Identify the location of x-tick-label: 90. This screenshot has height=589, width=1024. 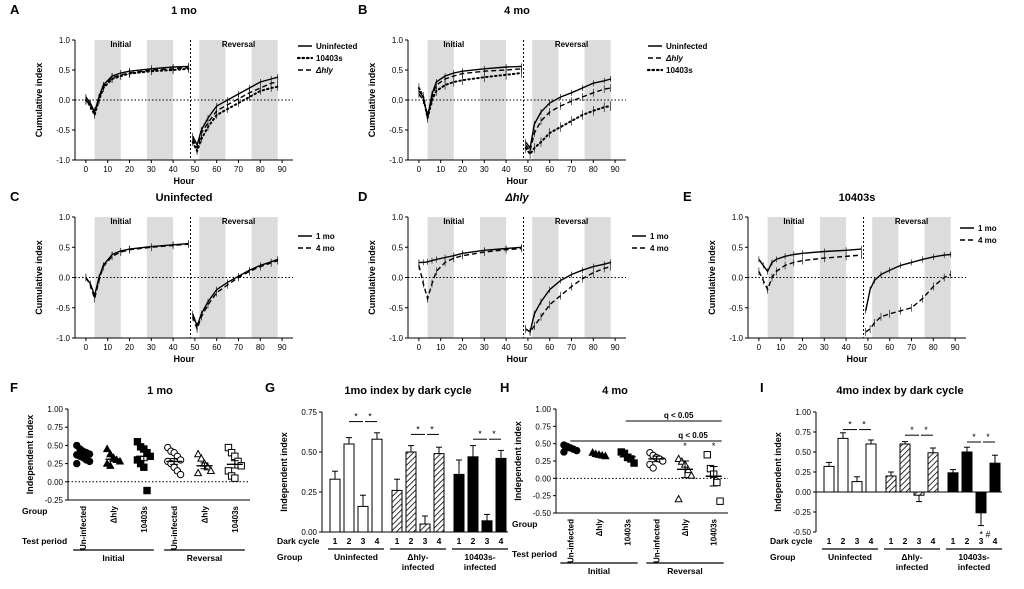
(615, 347).